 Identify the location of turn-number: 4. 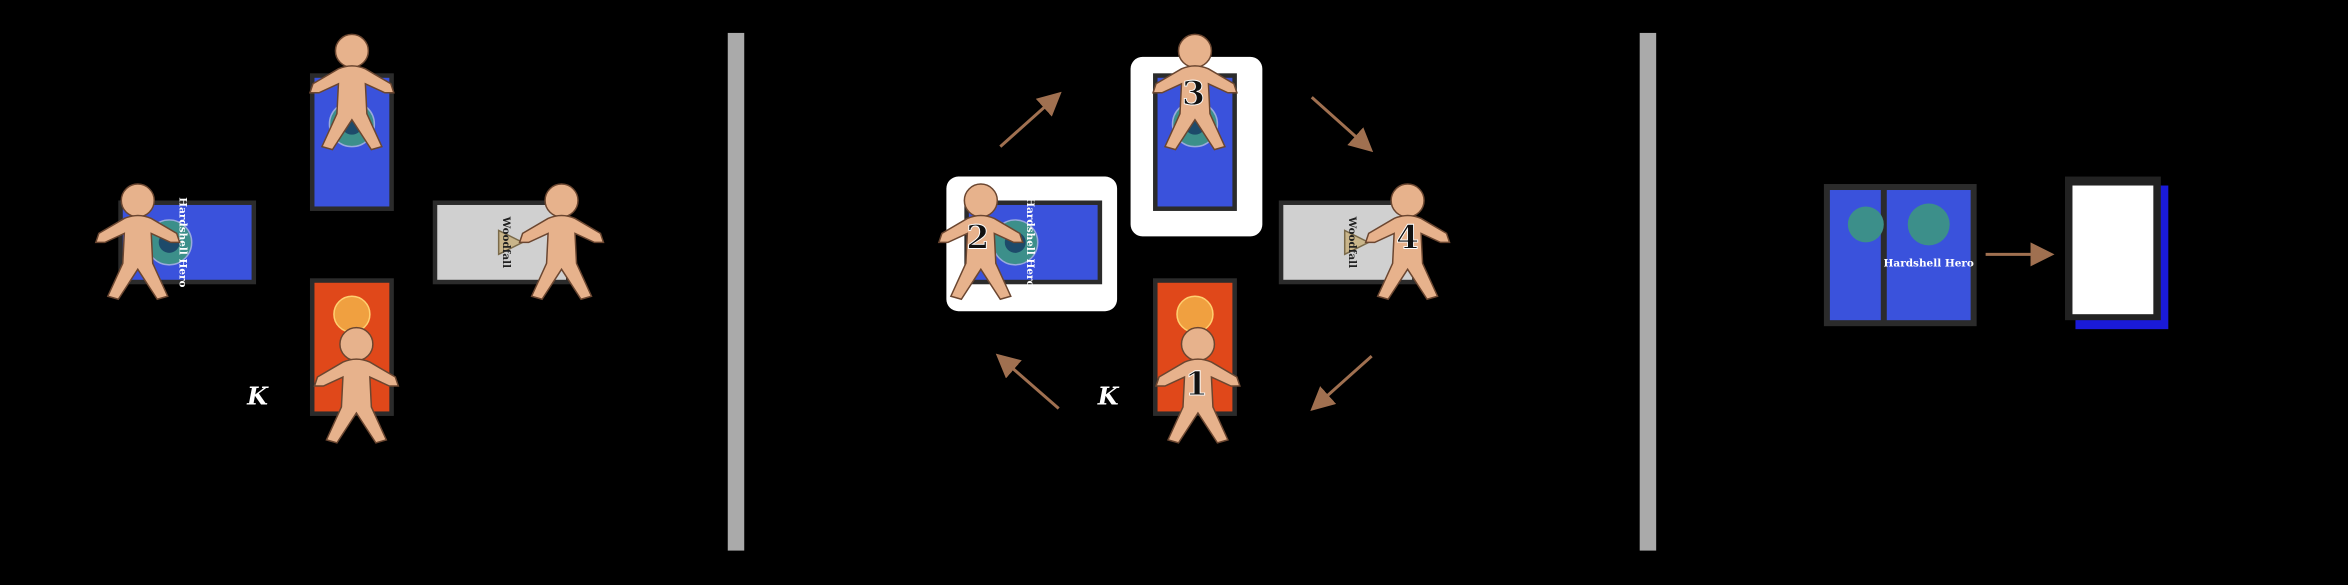
(1407, 236).